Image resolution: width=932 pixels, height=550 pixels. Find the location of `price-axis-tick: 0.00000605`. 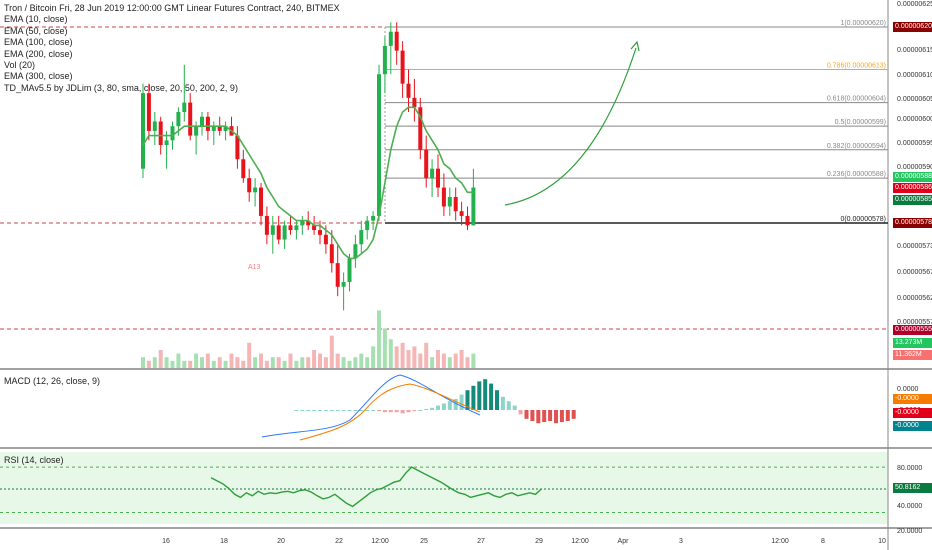

price-axis-tick: 0.00000605 is located at coordinates (914, 99).